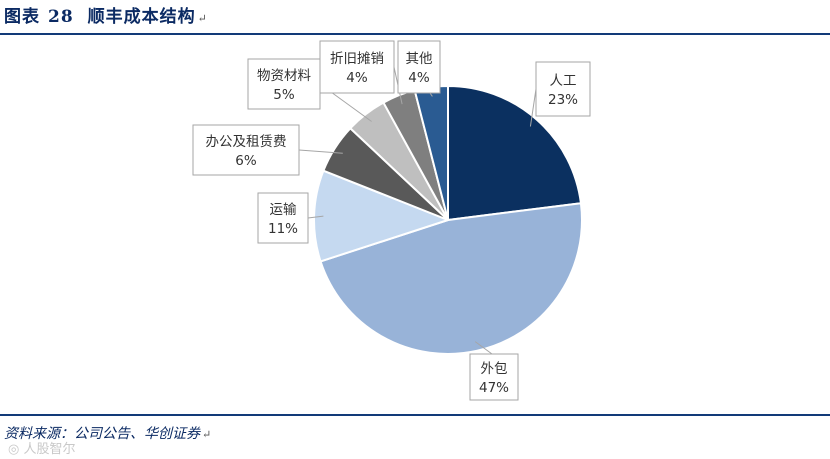 This screenshot has width=830, height=459. What do you see at coordinates (284, 76) in the screenshot?
I see `slice-label-5: 物资材料` at bounding box center [284, 76].